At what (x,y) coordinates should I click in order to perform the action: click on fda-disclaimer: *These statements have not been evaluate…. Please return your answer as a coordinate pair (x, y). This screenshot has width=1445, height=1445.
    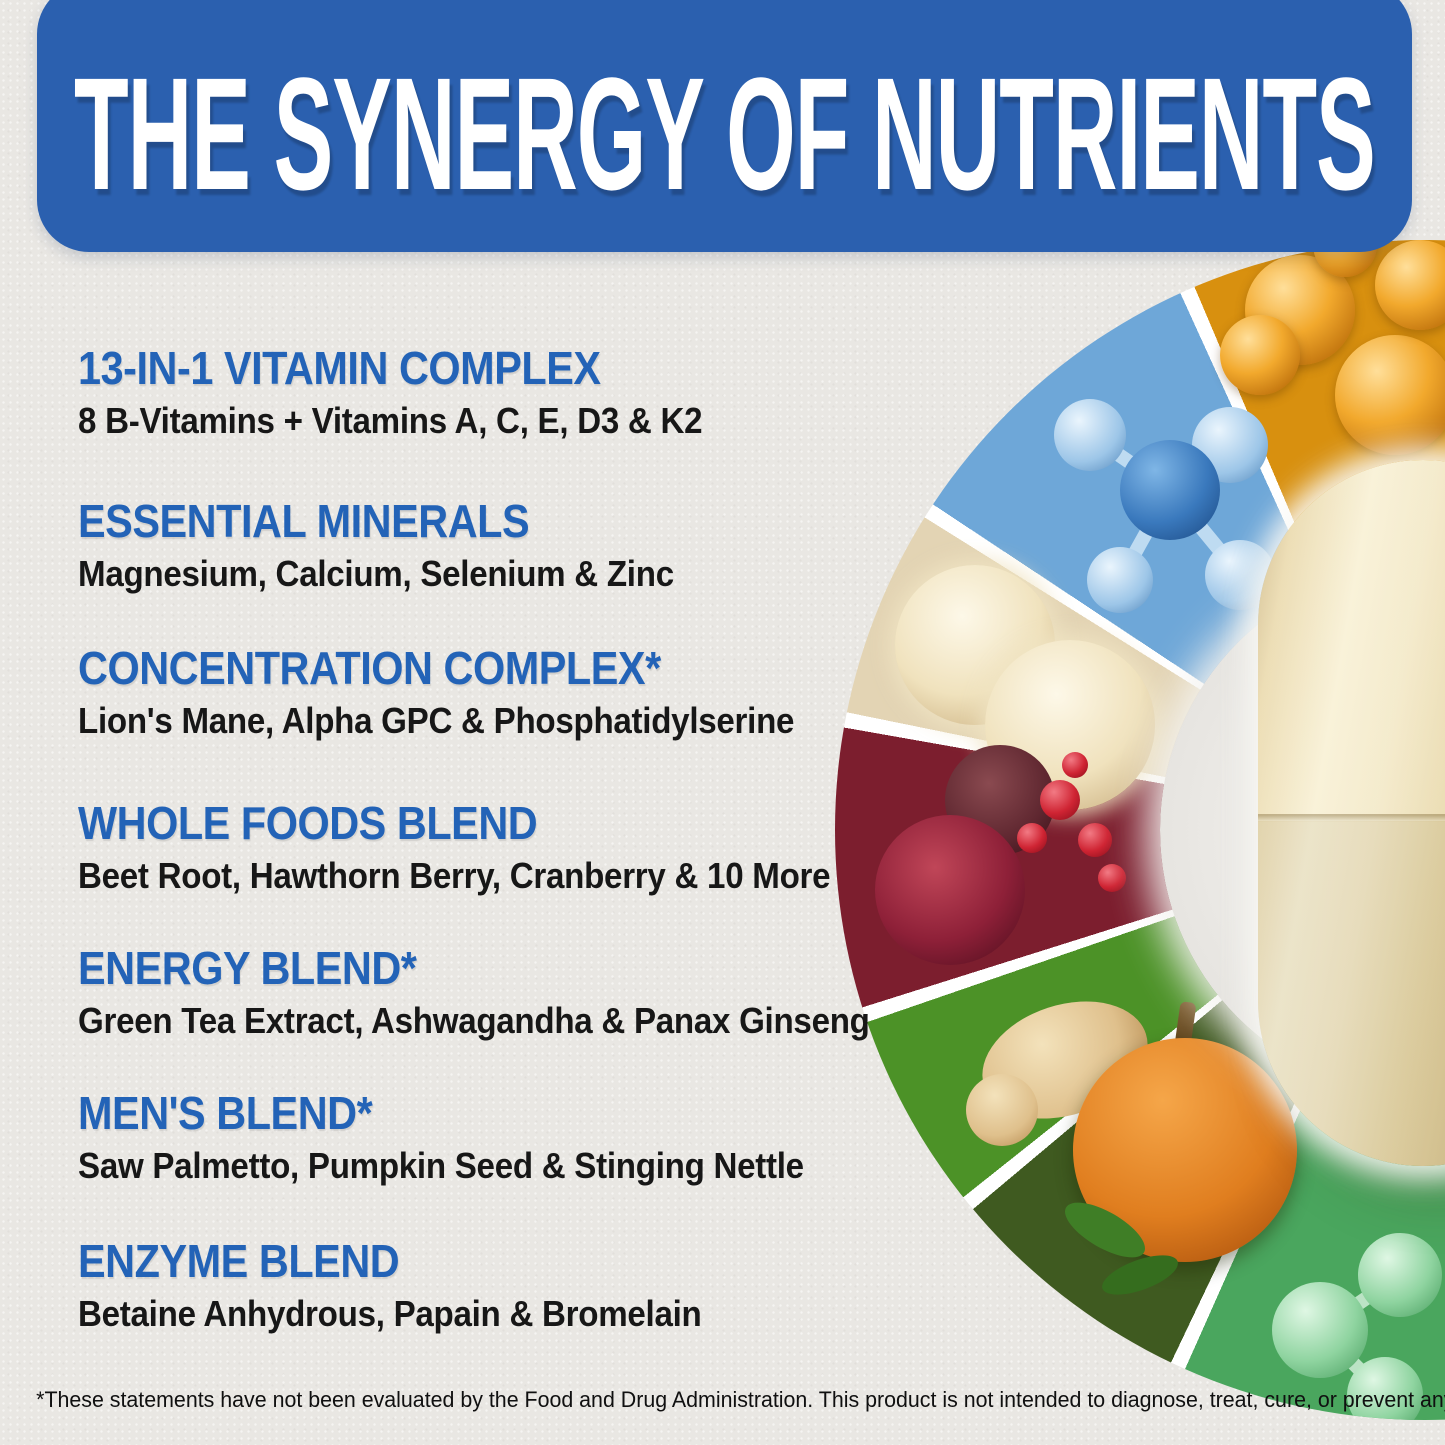
    Looking at the image, I should click on (740, 1399).